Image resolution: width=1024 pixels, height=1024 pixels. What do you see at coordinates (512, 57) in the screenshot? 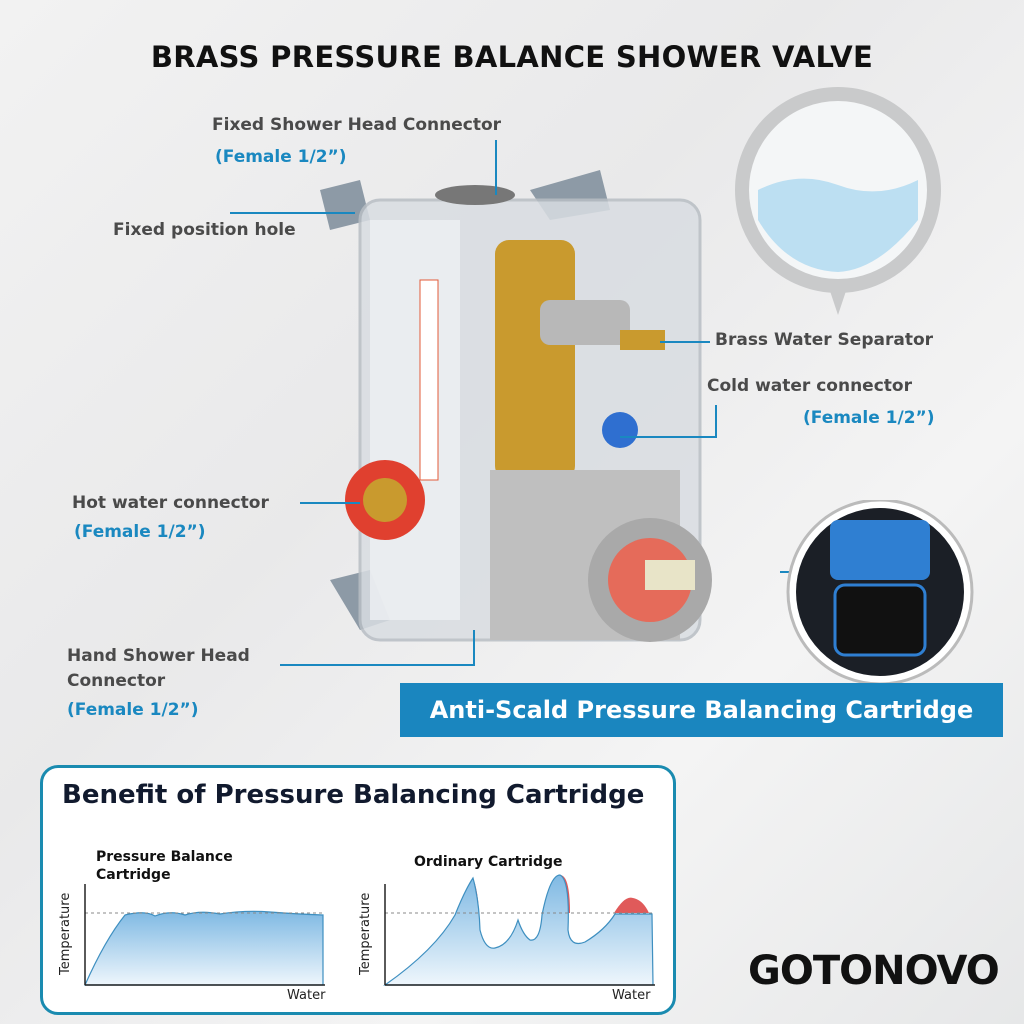
I see `page-title: BRASS PRESSURE BALANCE SHOWER VALVE` at bounding box center [512, 57].